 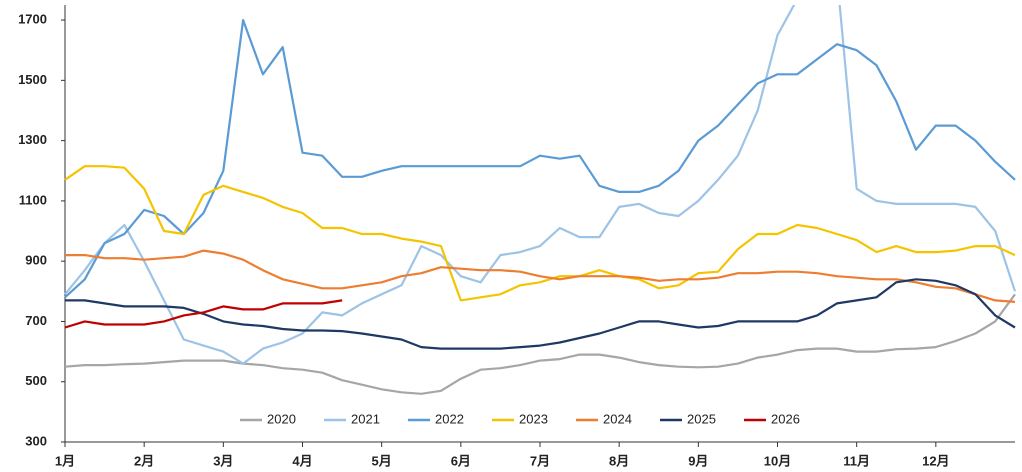 I want to click on legend-label: 2026, so click(x=785, y=418).